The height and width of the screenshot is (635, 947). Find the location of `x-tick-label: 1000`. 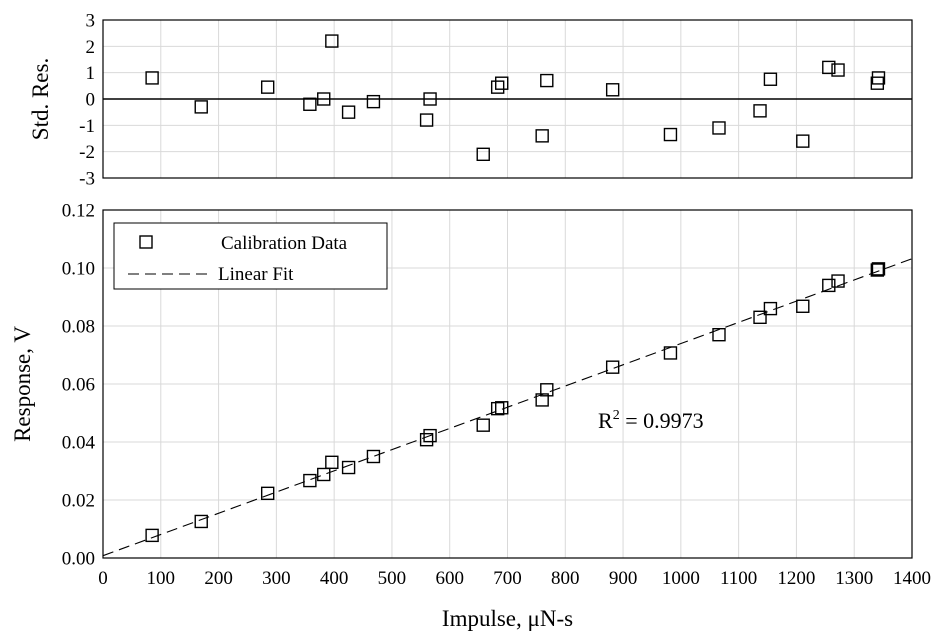

x-tick-label: 1000 is located at coordinates (681, 578).